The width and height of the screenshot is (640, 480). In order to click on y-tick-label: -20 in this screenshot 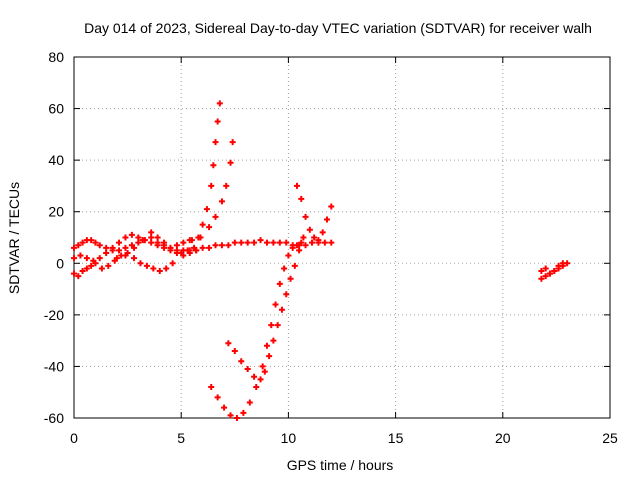, I will do `click(54, 315)`.